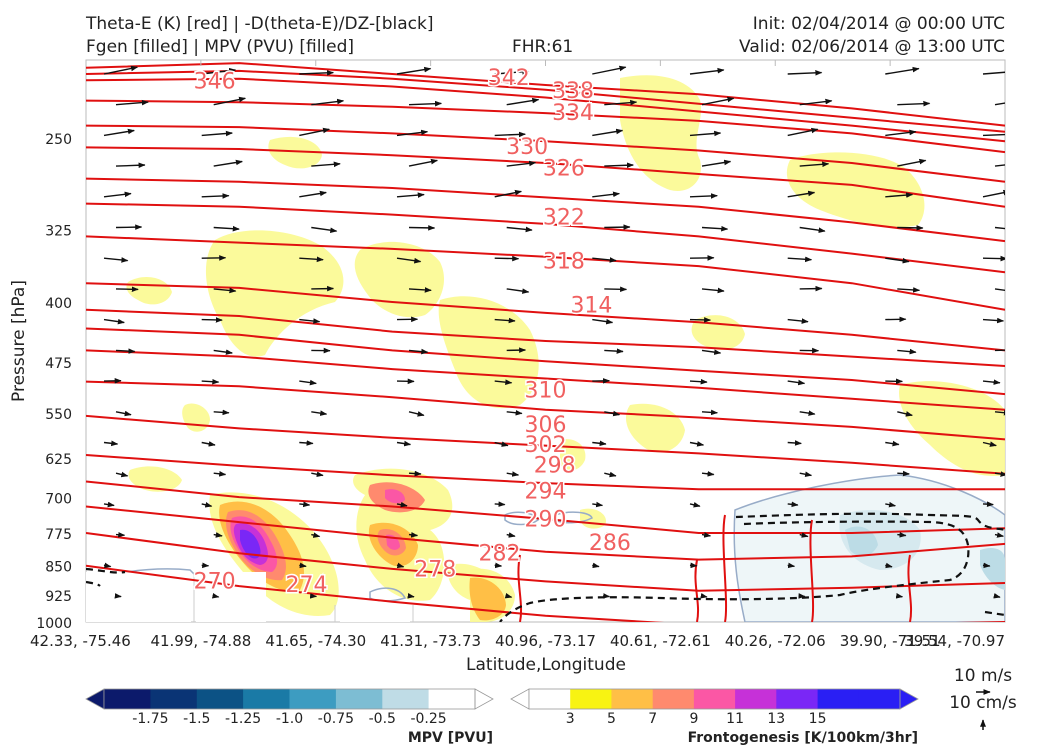 This screenshot has width=1050, height=750. Describe the element at coordinates (652, 719) in the screenshot. I see `fgen-colorbar-tick-label: 7` at that location.